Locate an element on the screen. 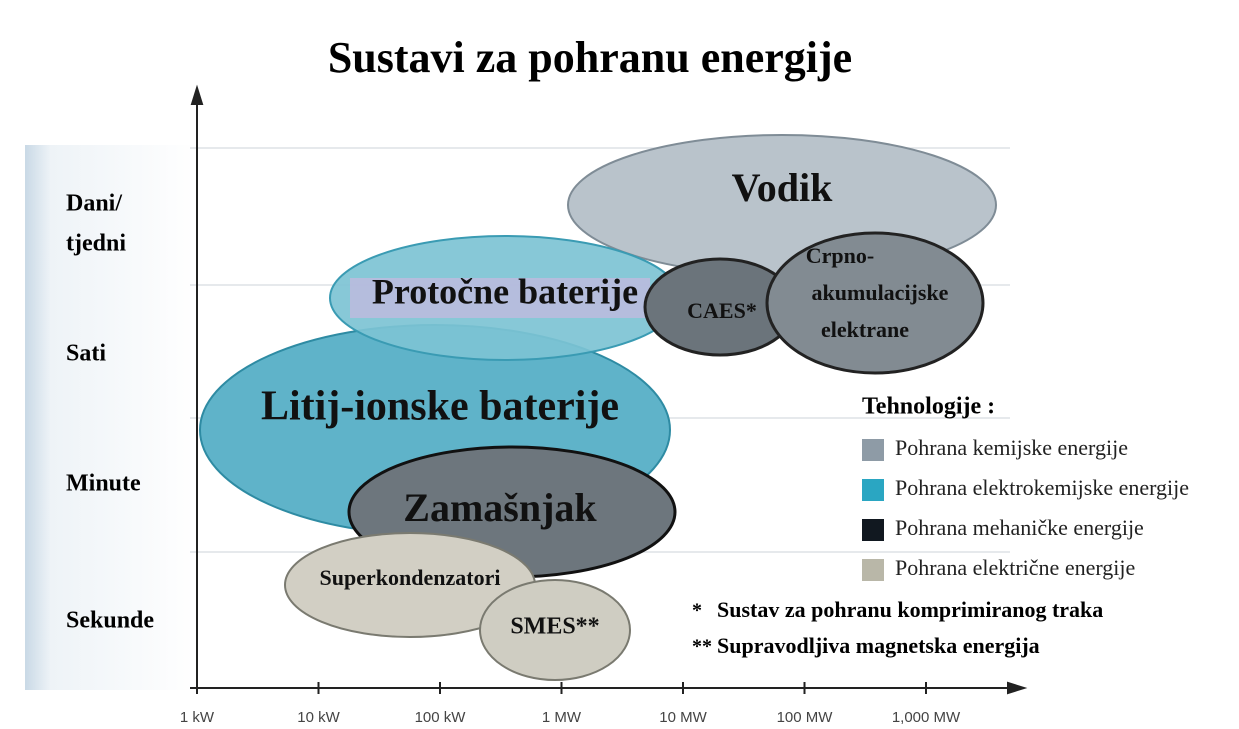  y-label: Minute is located at coordinates (103, 484).